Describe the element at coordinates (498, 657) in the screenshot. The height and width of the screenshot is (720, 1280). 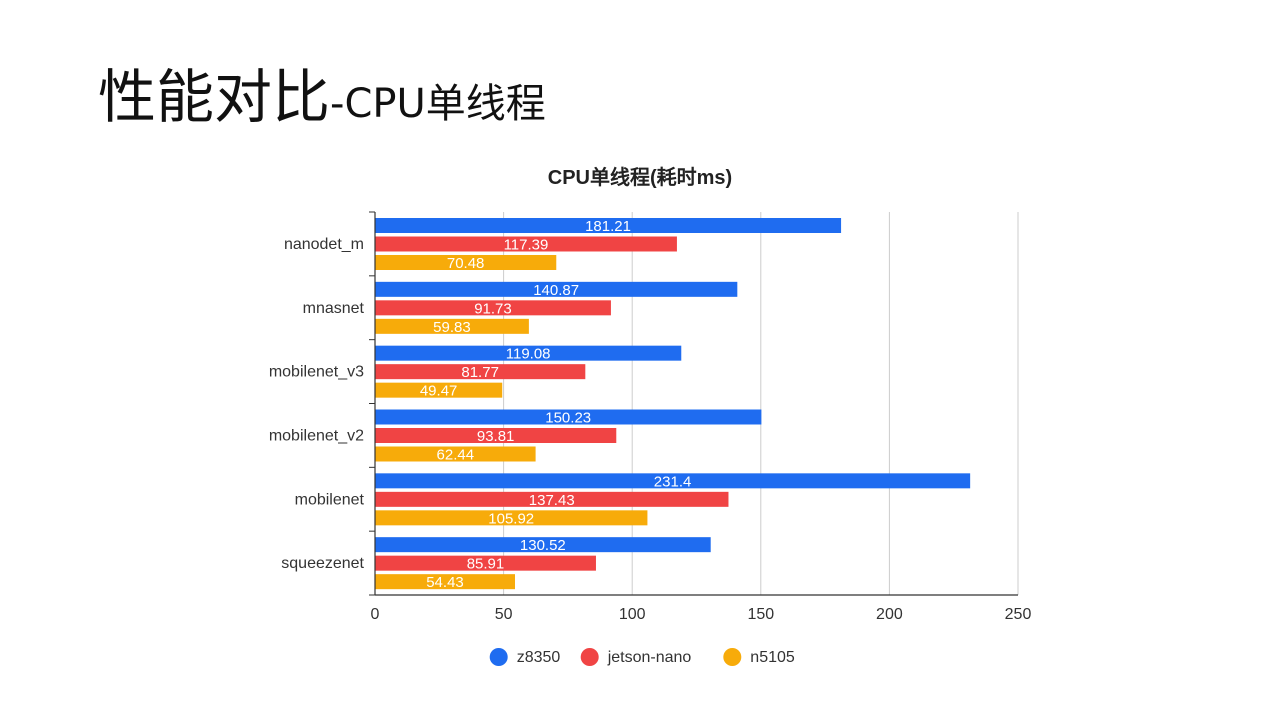
I see `legend-marker-z8350` at that location.